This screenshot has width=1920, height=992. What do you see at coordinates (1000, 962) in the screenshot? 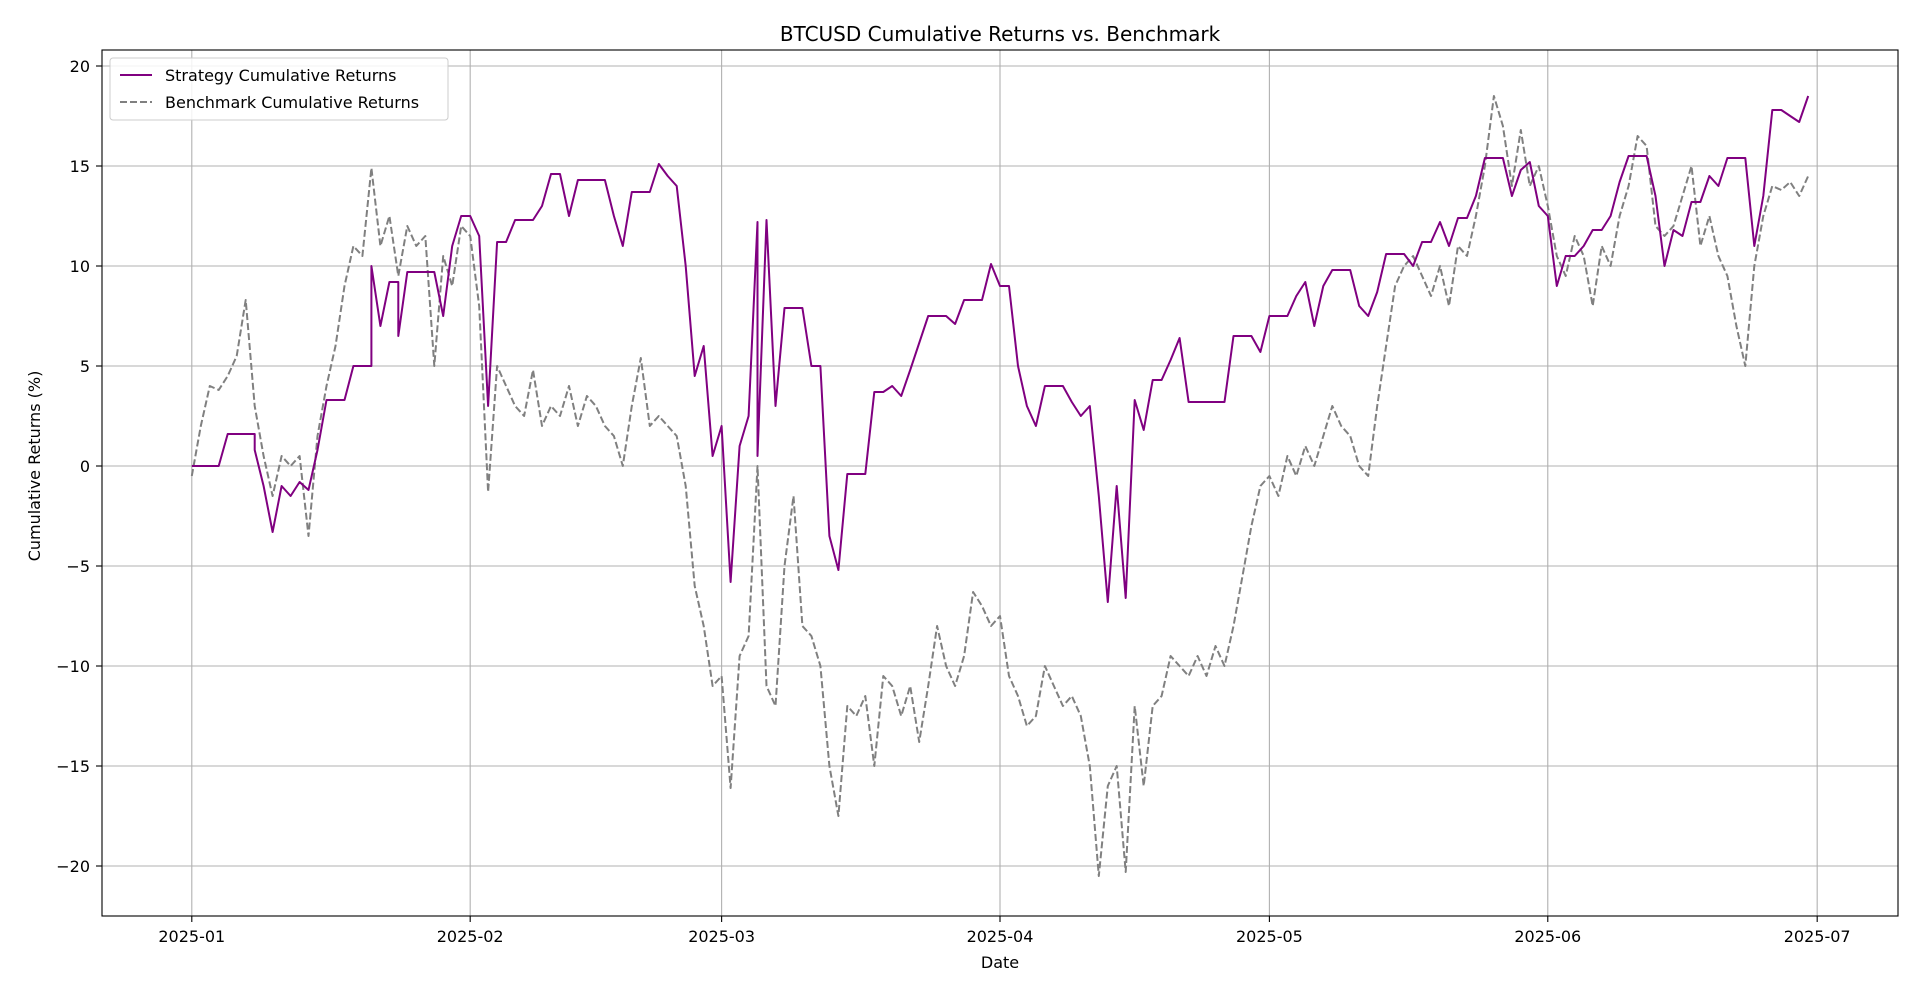
I see `x-axis-title: Date` at bounding box center [1000, 962].